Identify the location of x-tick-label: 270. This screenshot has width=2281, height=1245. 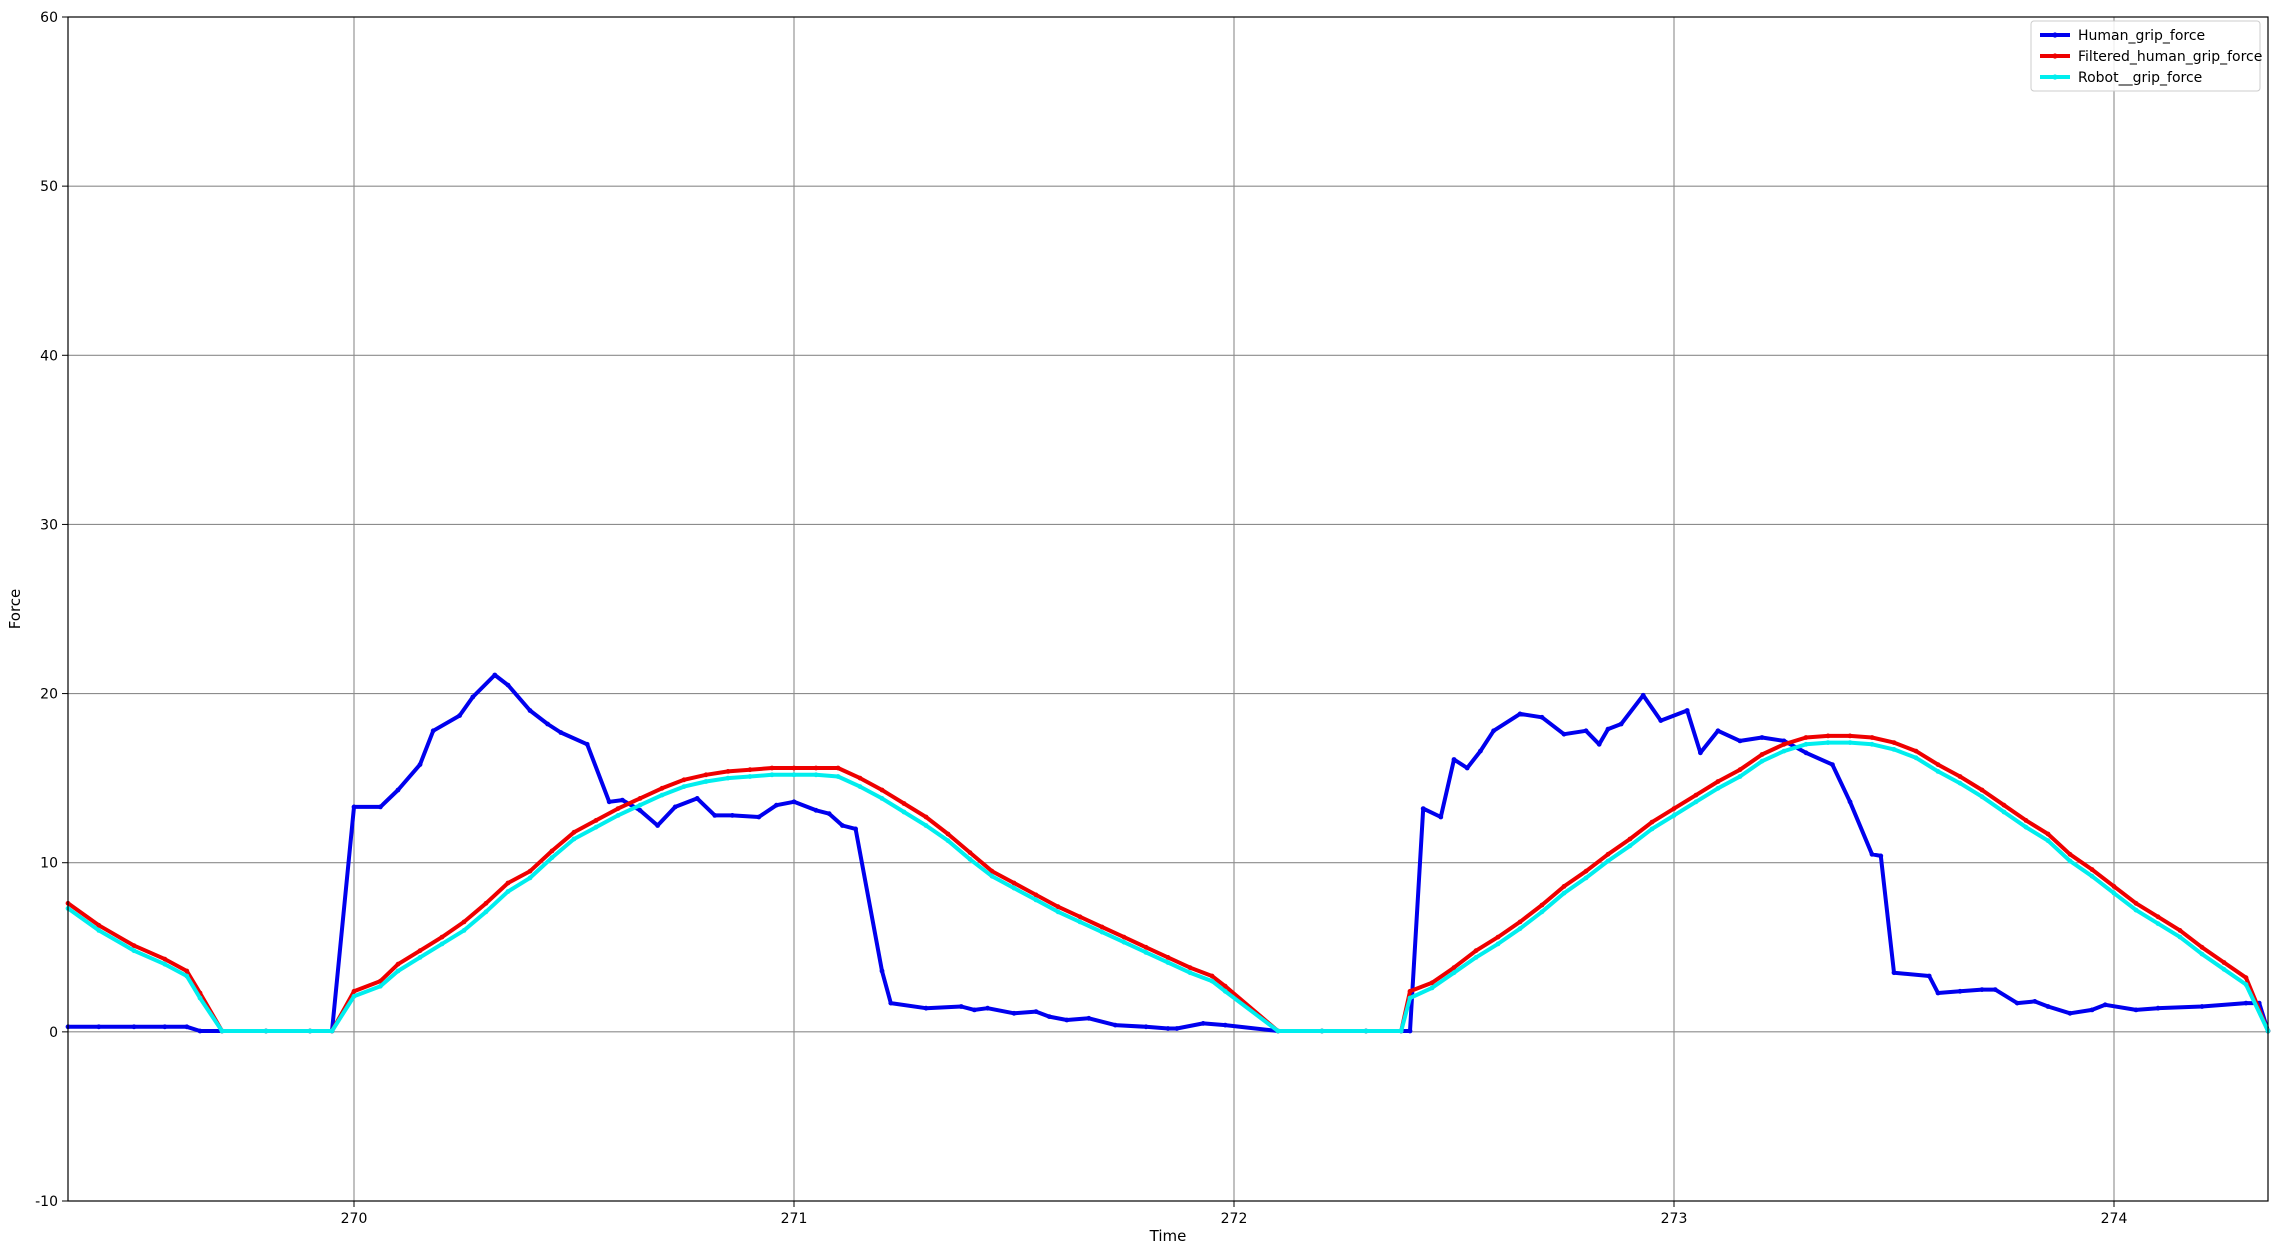
(354, 1219).